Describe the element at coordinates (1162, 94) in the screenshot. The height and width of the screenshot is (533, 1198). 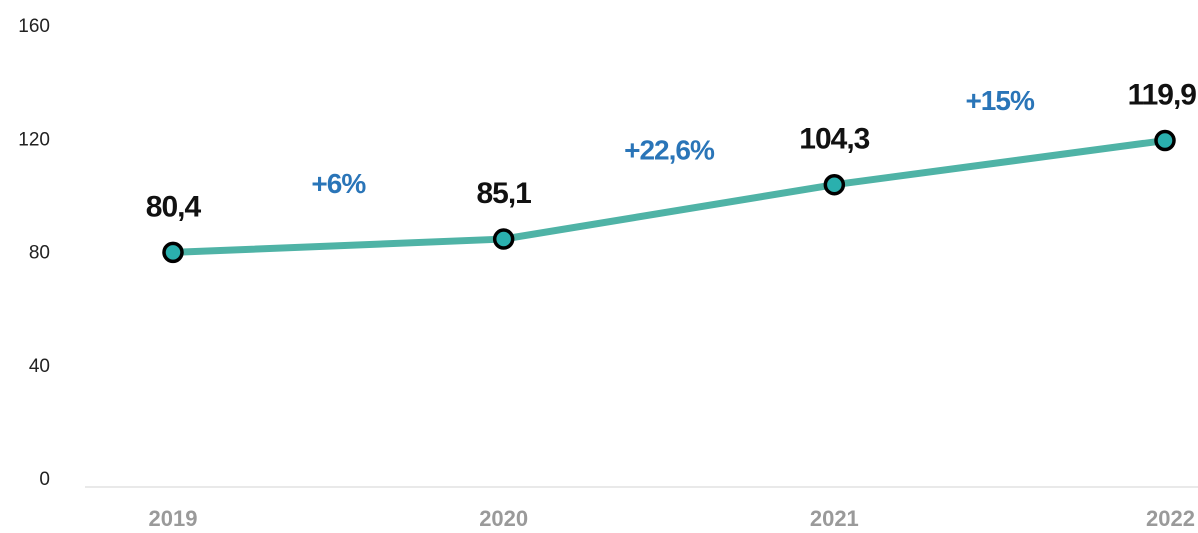
I see `value-label: 119,9` at that location.